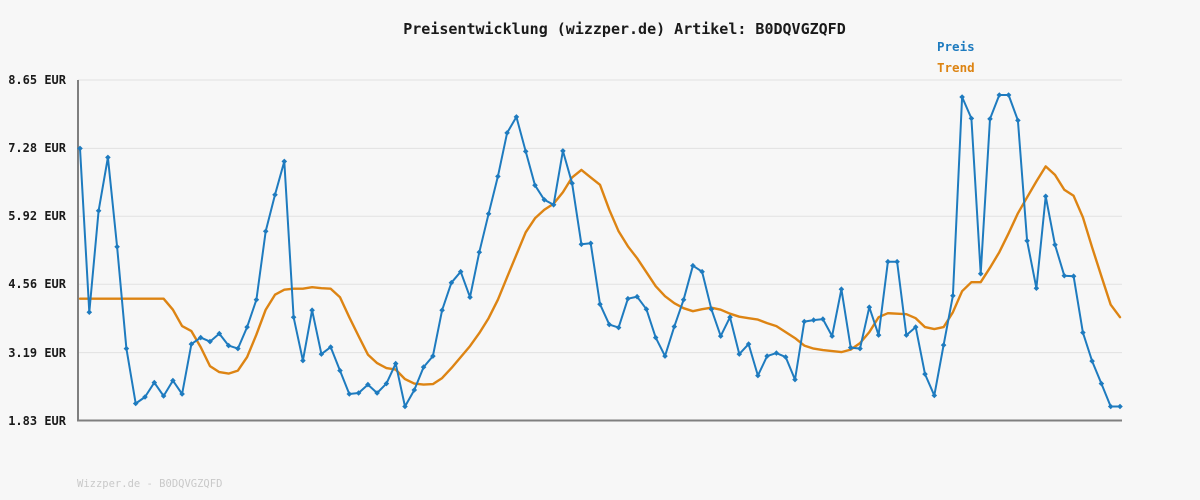 Image resolution: width=1200 pixels, height=500 pixels. What do you see at coordinates (956, 46) in the screenshot?
I see `legend-label-preis: Preis` at bounding box center [956, 46].